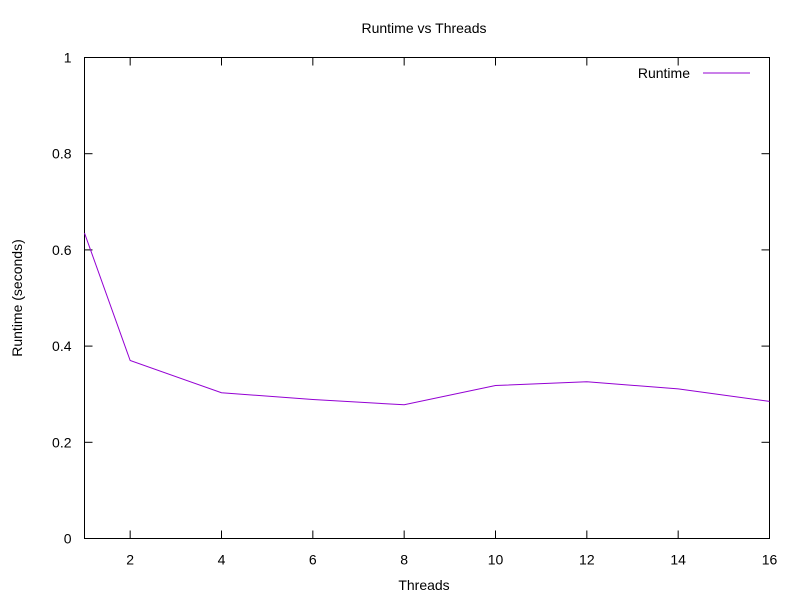  Describe the element at coordinates (404, 560) in the screenshot. I see `x-tick-label: 8` at that location.